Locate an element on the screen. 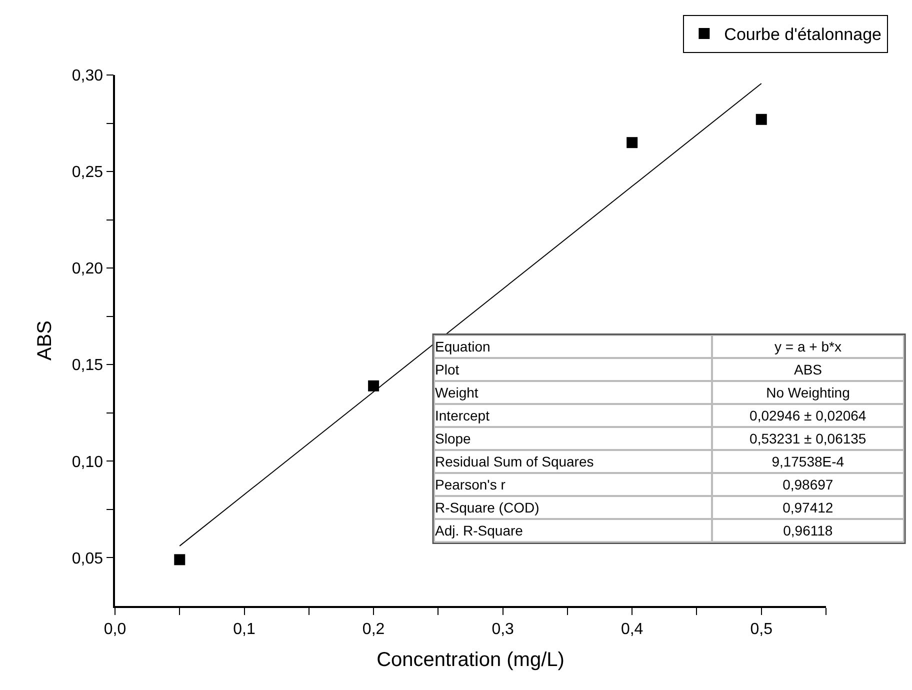 The width and height of the screenshot is (912, 690). annotation: 0,97412 is located at coordinates (808, 508).